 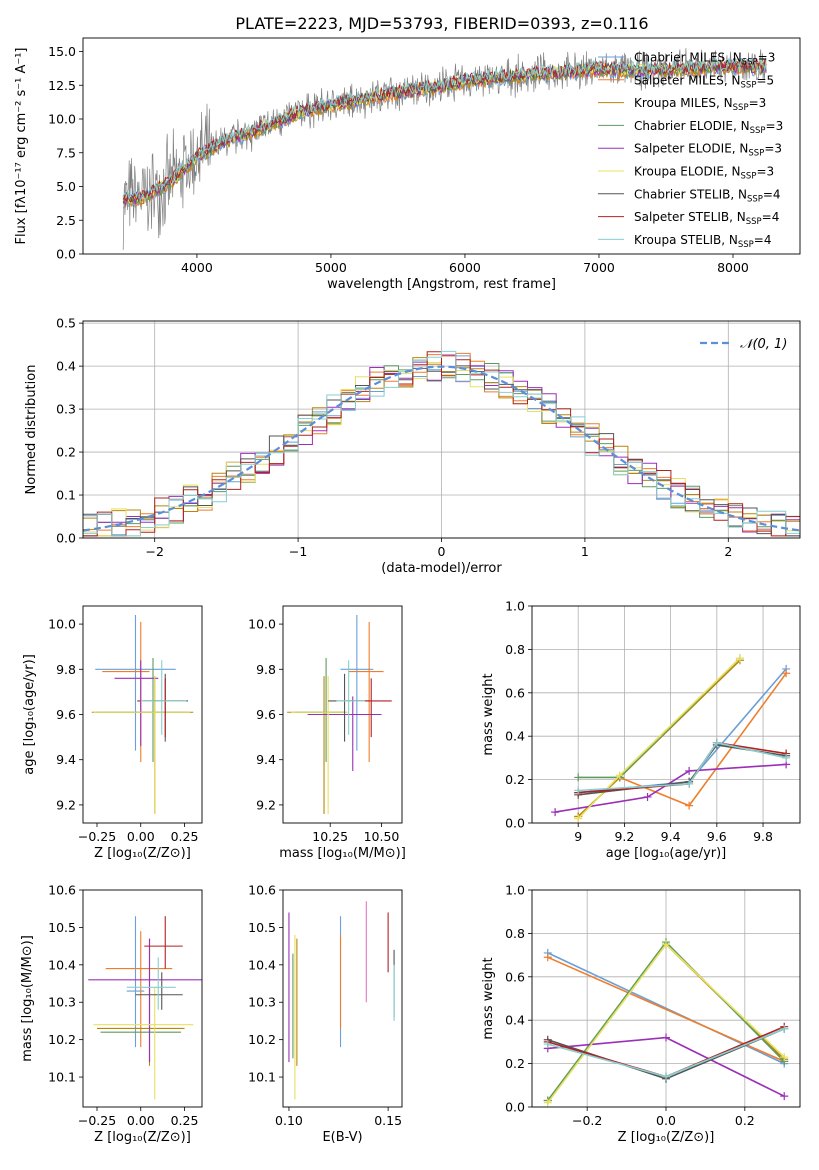 What do you see at coordinates (671, 836) in the screenshot?
I see `x-tick-label: 9.4` at bounding box center [671, 836].